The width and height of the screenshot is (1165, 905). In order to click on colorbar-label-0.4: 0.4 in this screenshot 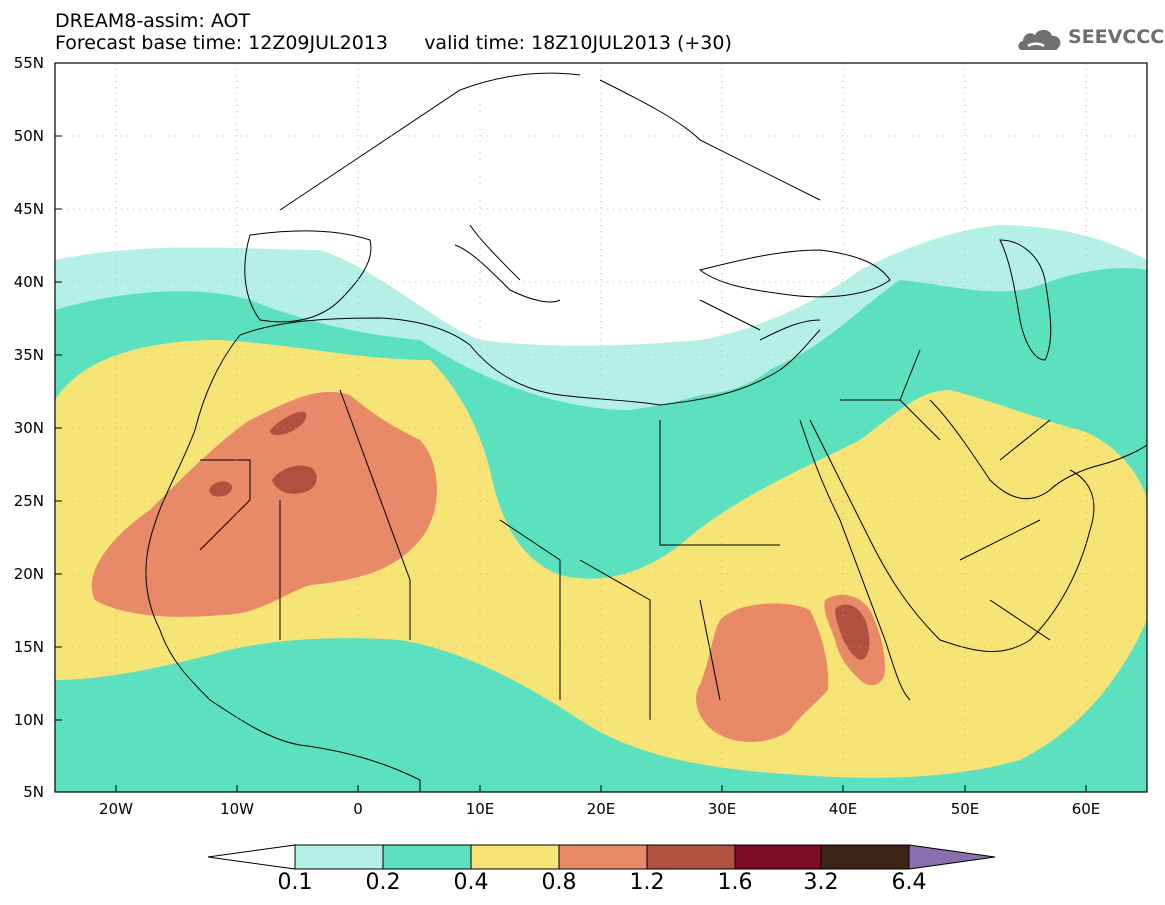, I will do `click(471, 882)`.